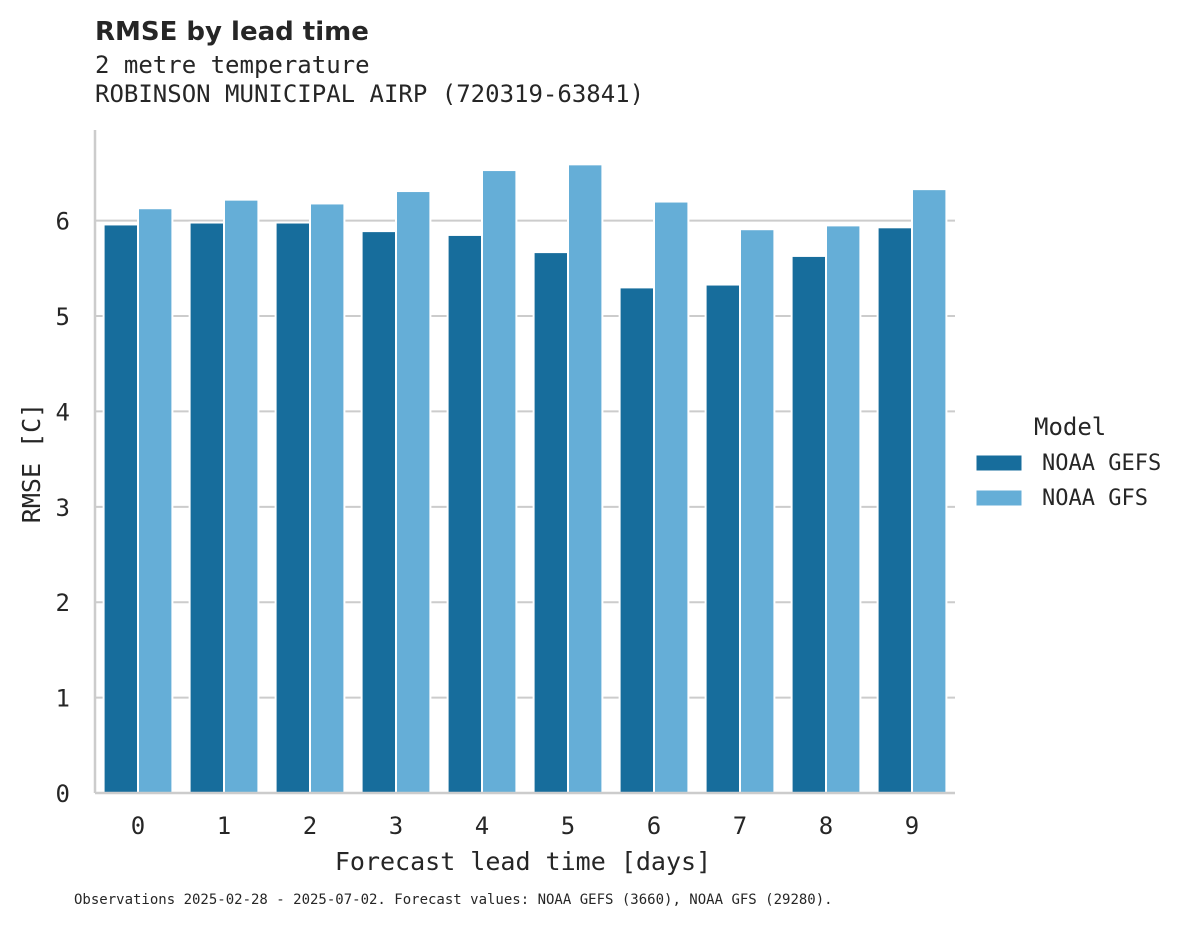 Image resolution: width=1195 pixels, height=928 pixels. I want to click on x-tick-label: 8, so click(826, 826).